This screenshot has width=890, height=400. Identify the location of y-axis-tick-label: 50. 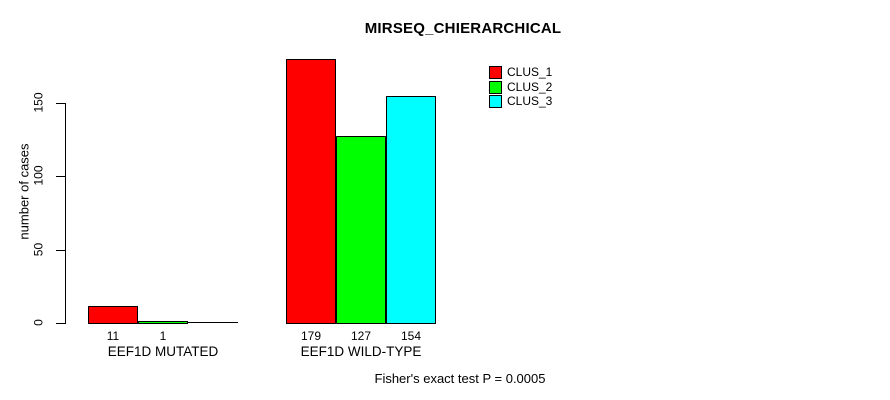
(38, 249).